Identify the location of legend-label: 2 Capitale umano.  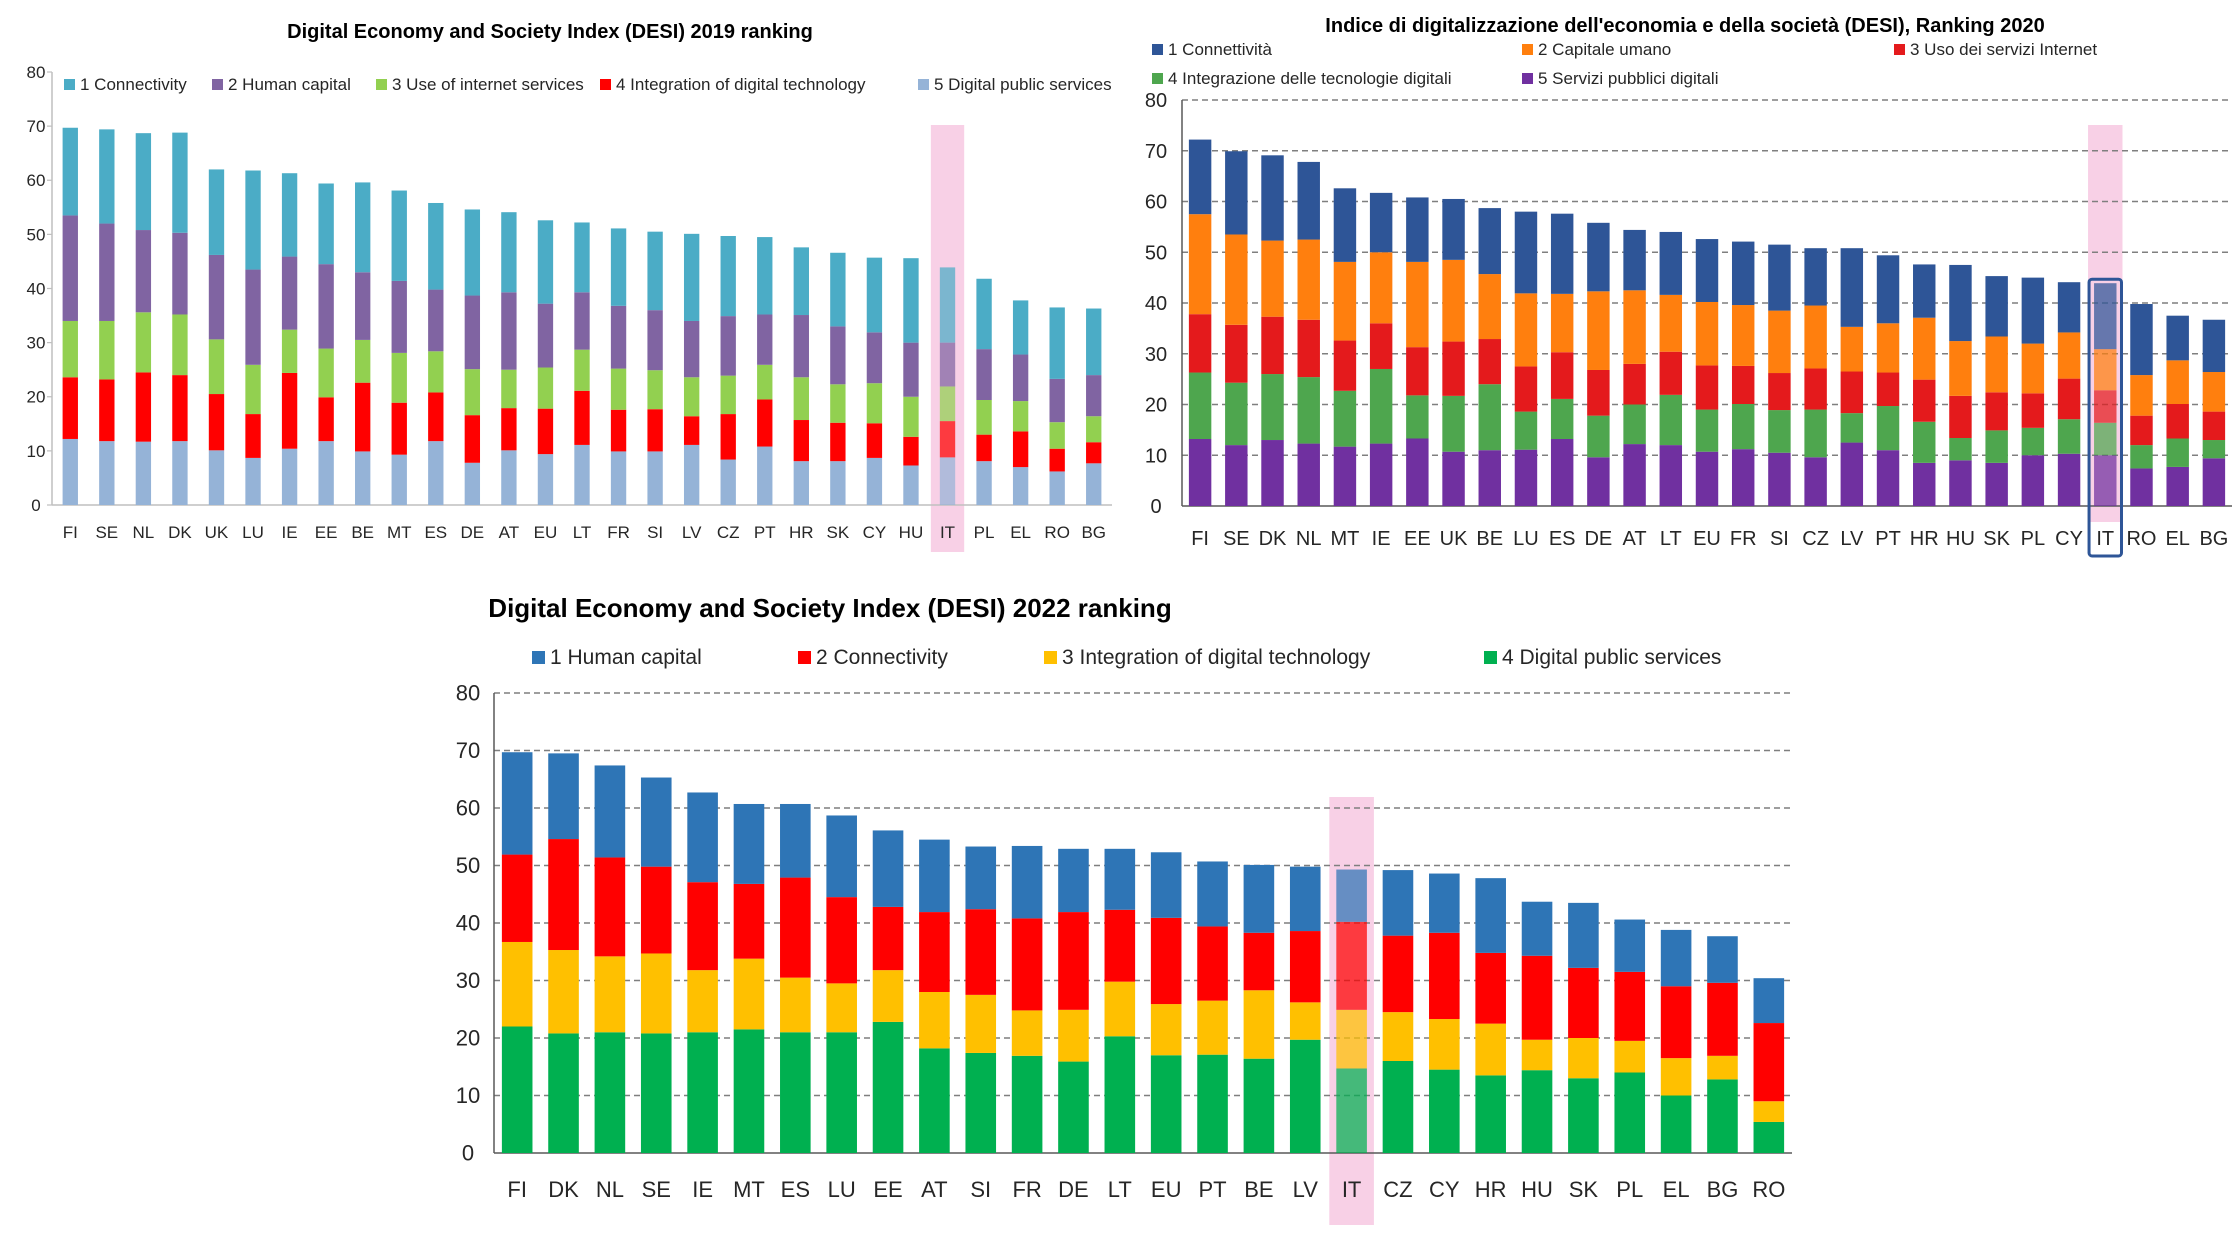
(1604, 49).